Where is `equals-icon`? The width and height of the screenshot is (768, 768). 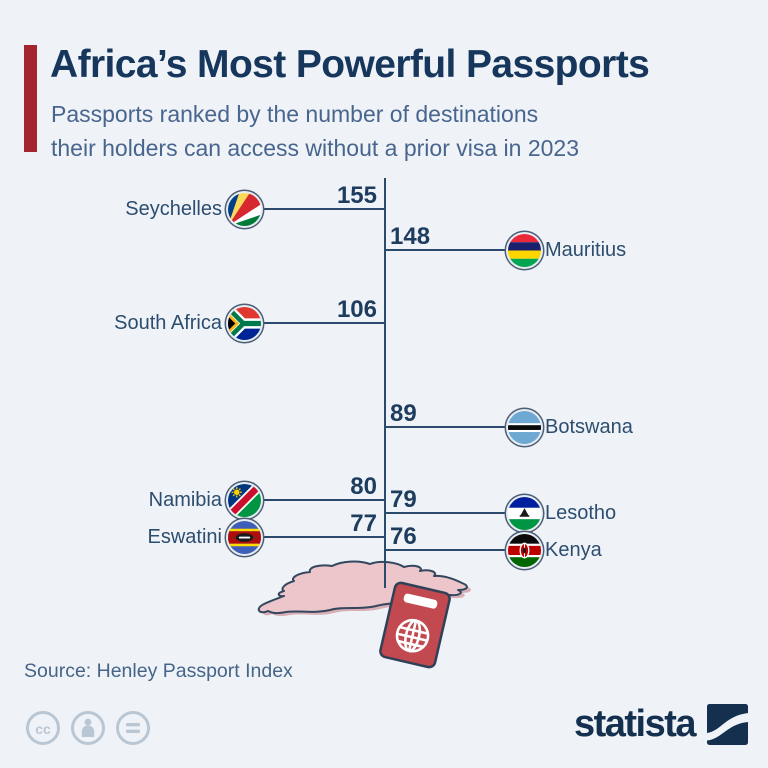 equals-icon is located at coordinates (133, 728).